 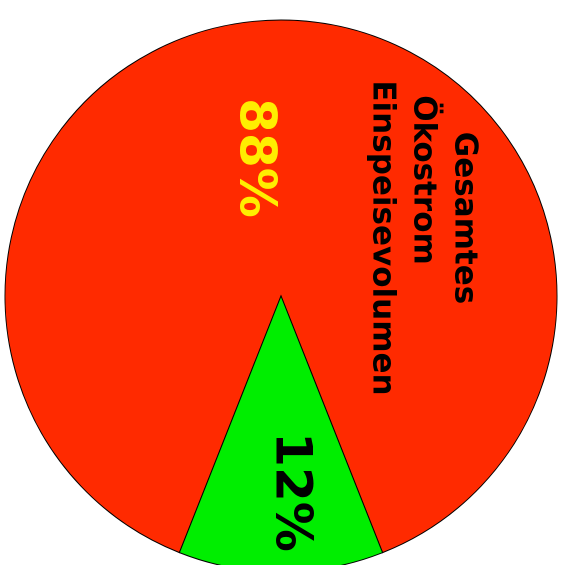 I want to click on slice-value-label-minor: 12%, so click(x=294, y=492).